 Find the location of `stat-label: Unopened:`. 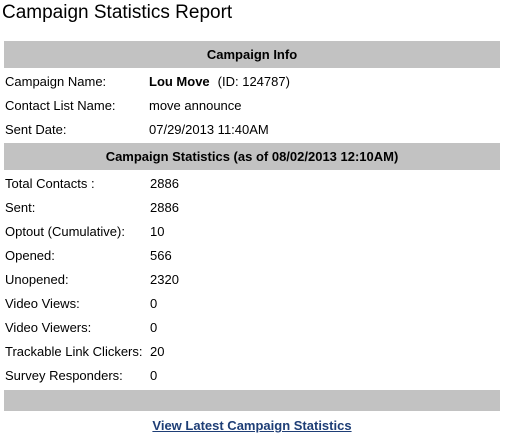

stat-label: Unopened: is located at coordinates (37, 279).